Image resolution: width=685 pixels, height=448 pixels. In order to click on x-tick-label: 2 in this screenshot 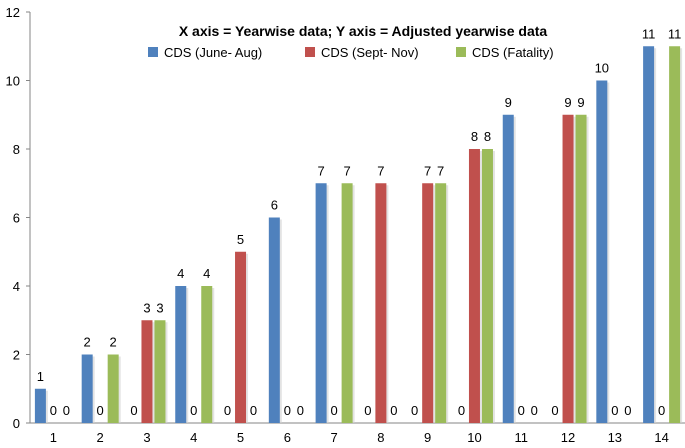, I will do `click(100, 437)`.